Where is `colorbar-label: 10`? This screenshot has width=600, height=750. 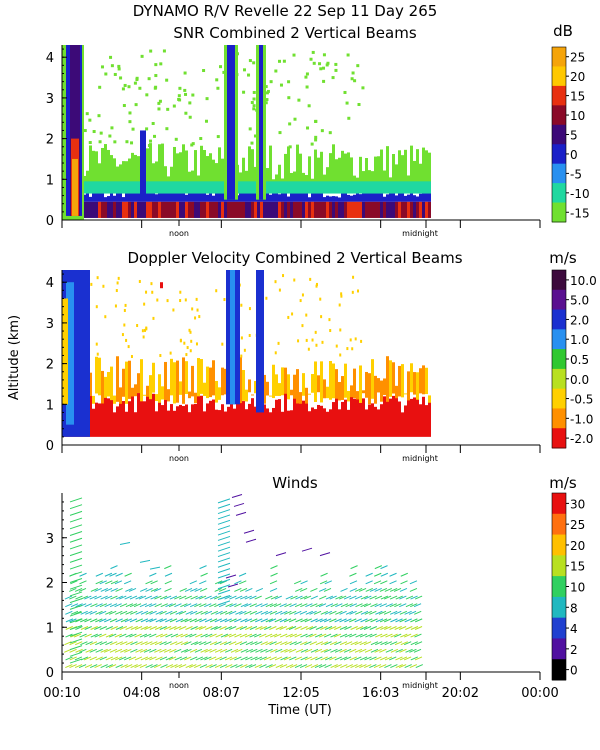
colorbar-label: 10 is located at coordinates (577, 116).